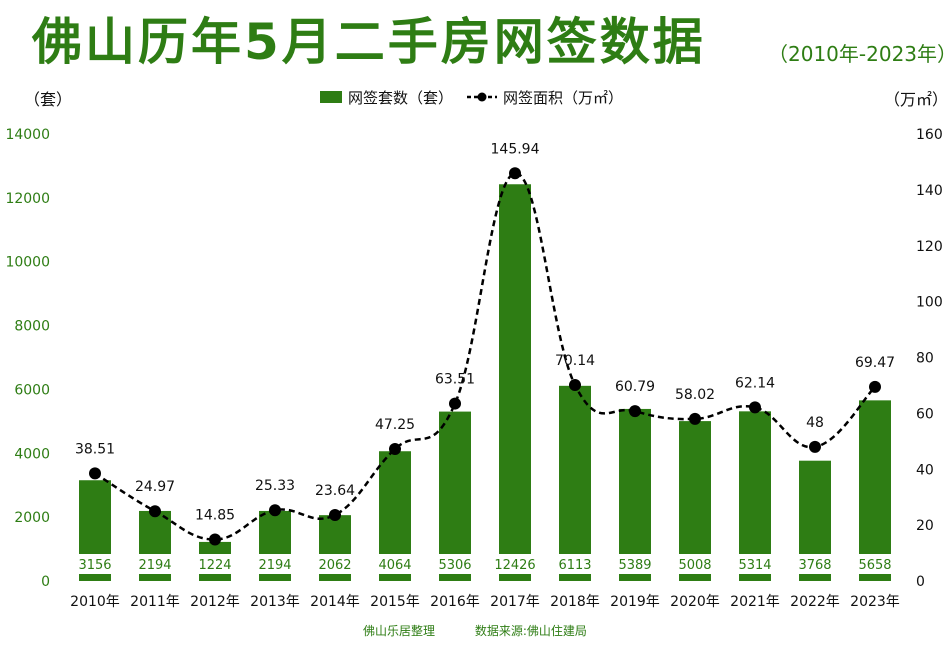 The image size is (950, 650). I want to click on bar-value-label: 2062, so click(334, 565).